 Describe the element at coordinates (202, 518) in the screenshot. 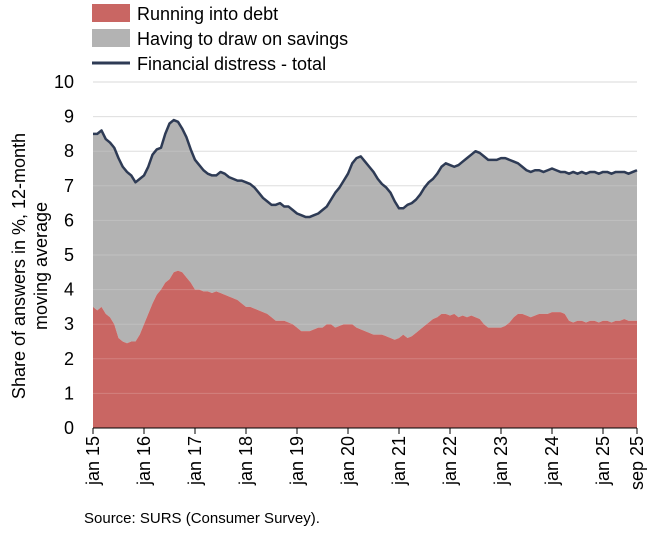

I see `source-note: Source: SURS (Consumer Survey).` at that location.